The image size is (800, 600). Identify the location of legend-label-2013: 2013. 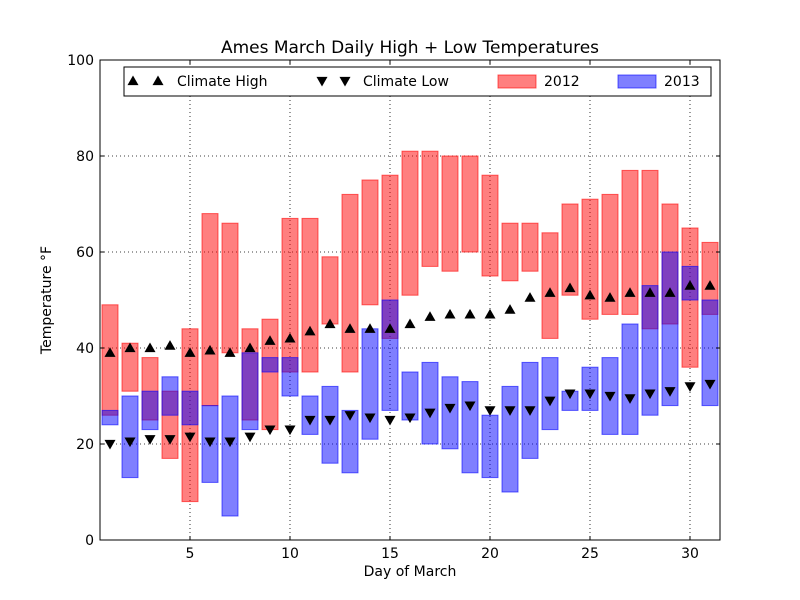
(682, 82).